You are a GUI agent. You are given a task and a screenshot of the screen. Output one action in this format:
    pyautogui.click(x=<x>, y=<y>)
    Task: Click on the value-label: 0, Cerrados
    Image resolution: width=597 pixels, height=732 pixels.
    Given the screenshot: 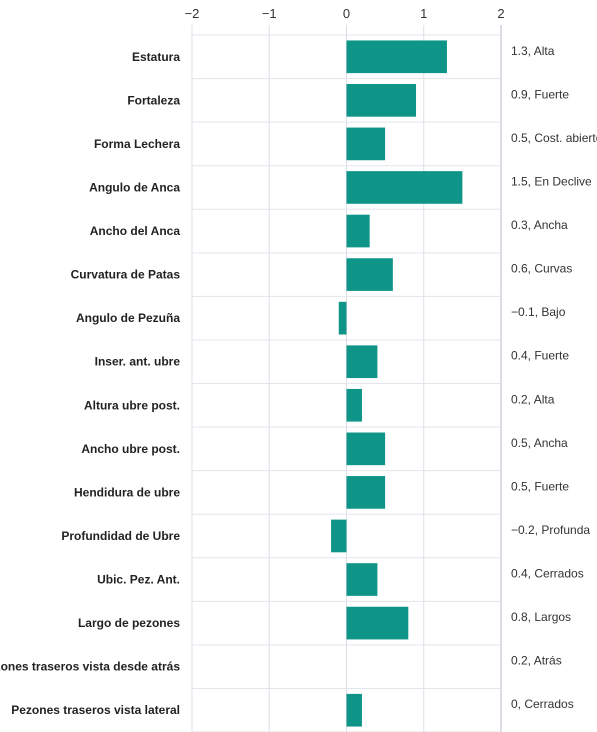 What is the action you would take?
    pyautogui.click(x=542, y=704)
    